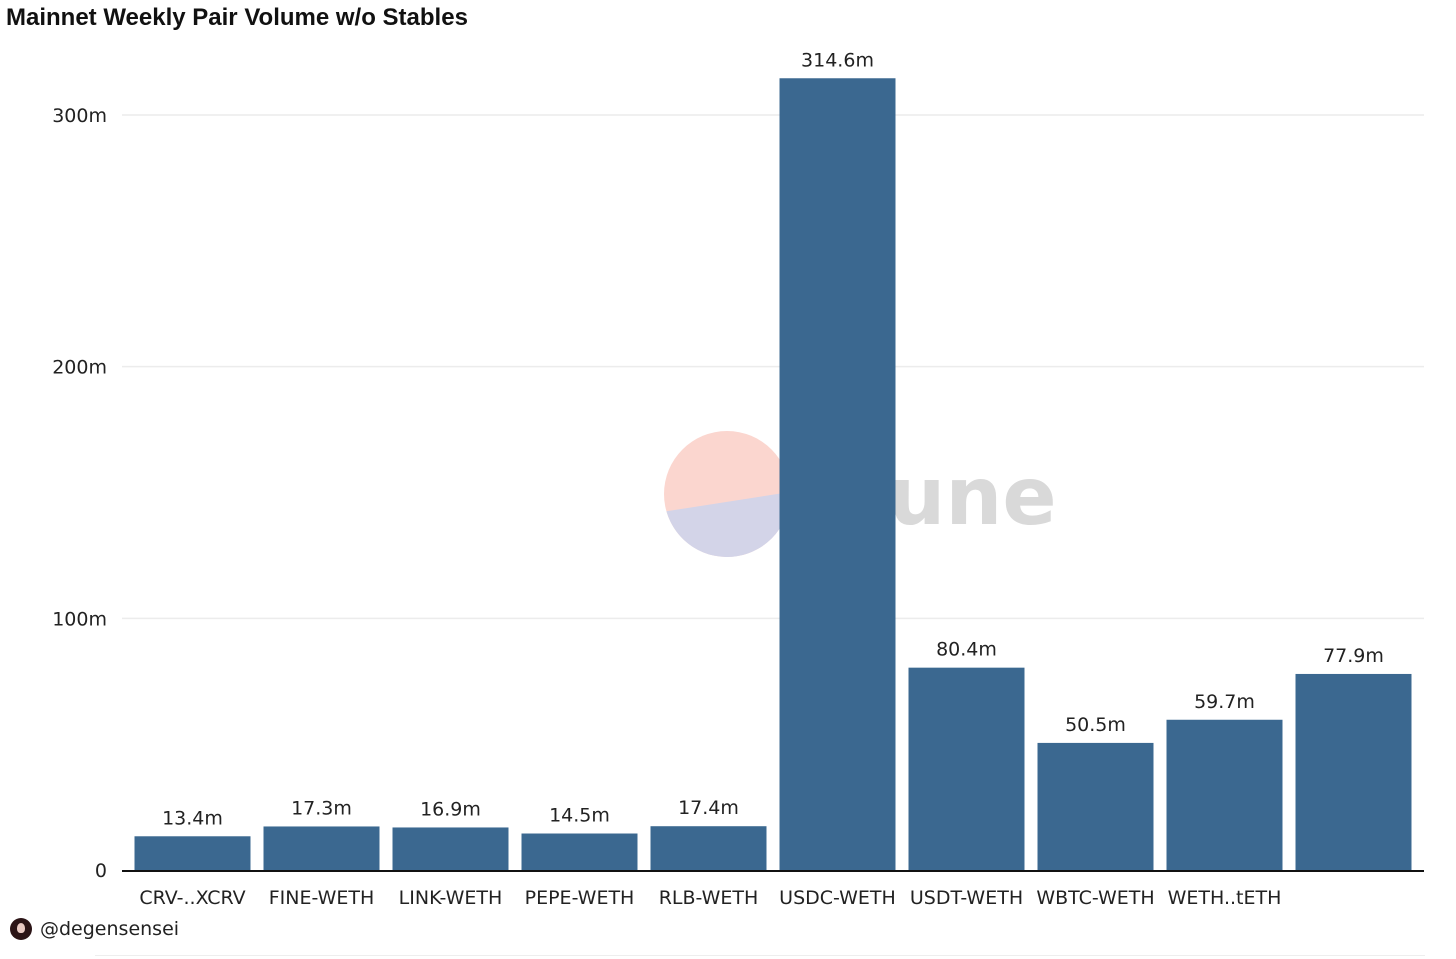  What do you see at coordinates (192, 898) in the screenshot?
I see `x-tick-label: CRV-..XCRV` at bounding box center [192, 898].